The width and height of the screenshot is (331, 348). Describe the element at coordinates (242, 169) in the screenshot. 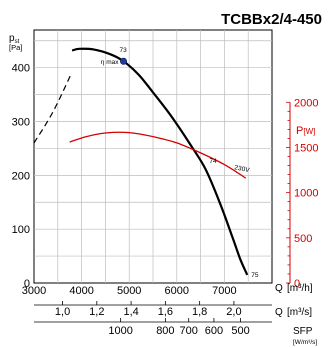

I see `voltage-label: 230V` at that location.